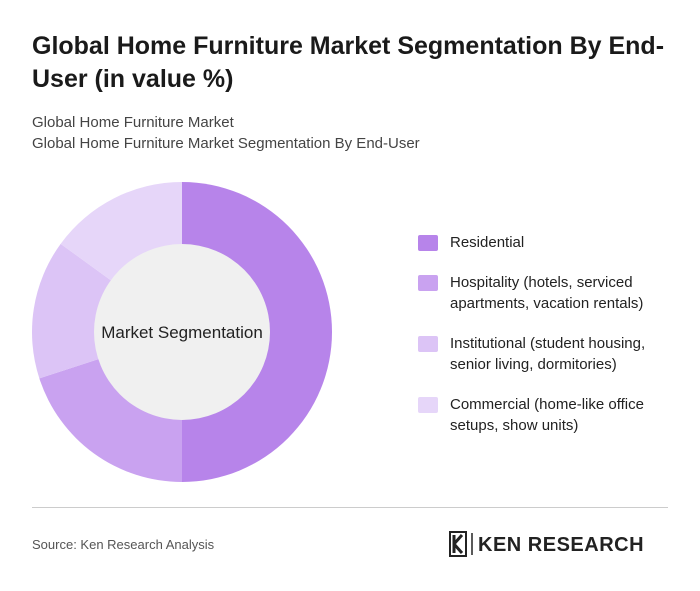 The image size is (700, 591). I want to click on subtitle: Global Home Furniture Market, so click(133, 122).